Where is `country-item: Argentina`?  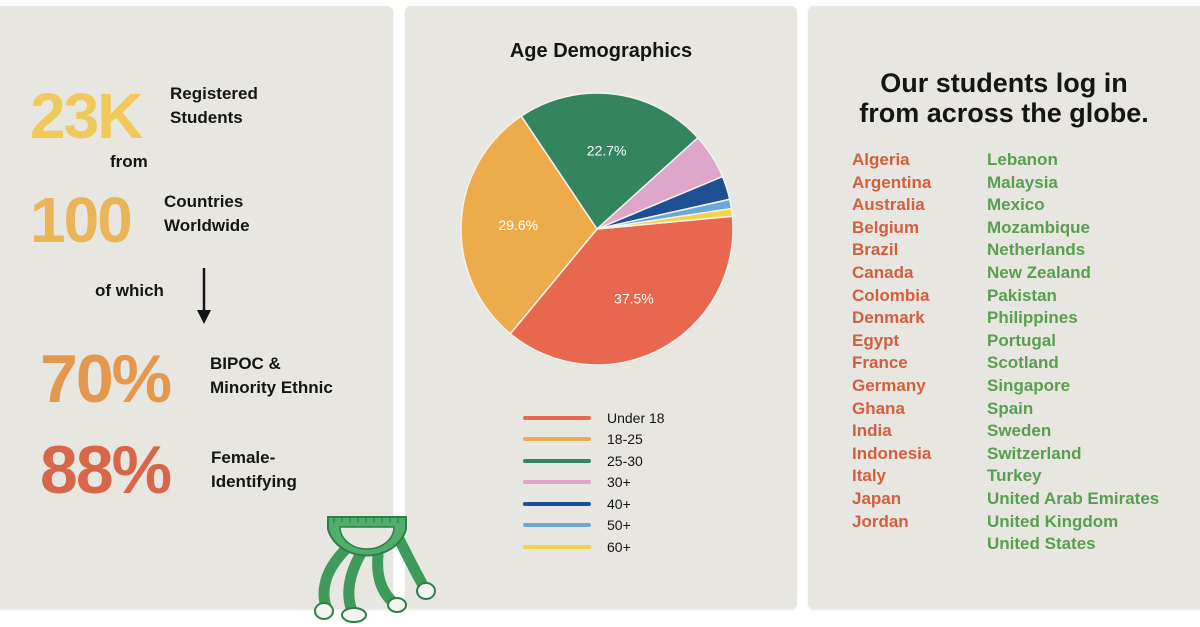 country-item: Argentina is located at coordinates (892, 182).